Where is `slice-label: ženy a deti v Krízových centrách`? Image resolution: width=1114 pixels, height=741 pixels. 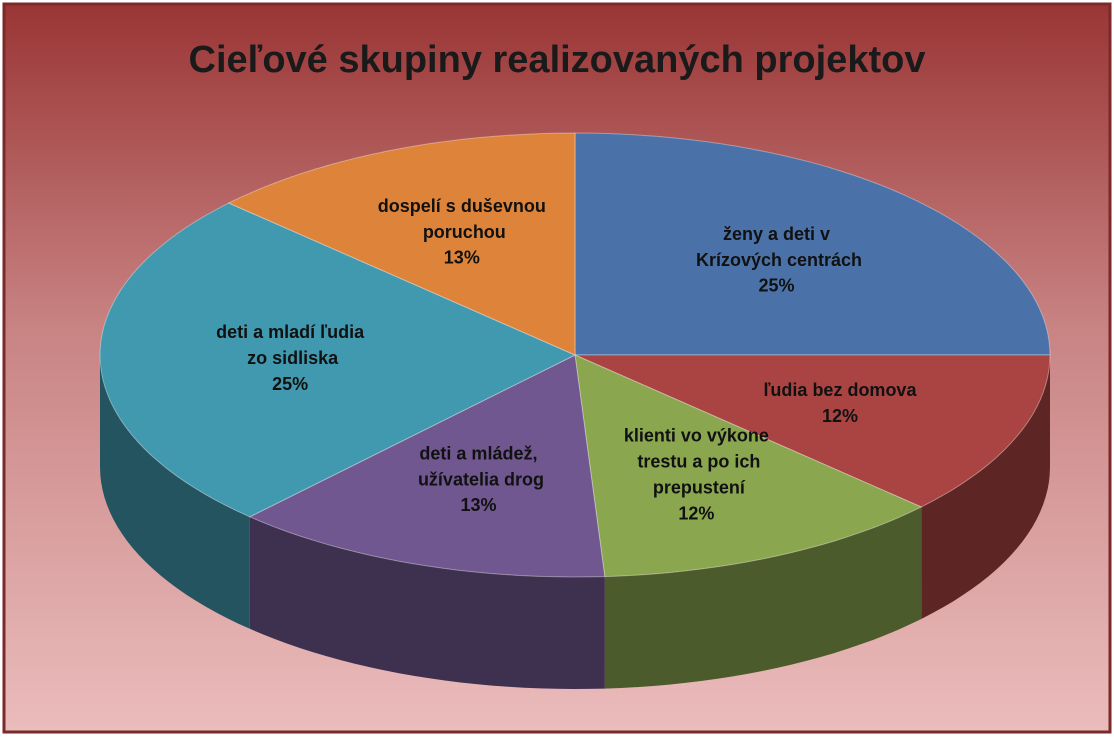
slice-label: ženy a deti v Krízových centrách is located at coordinates (776, 247).